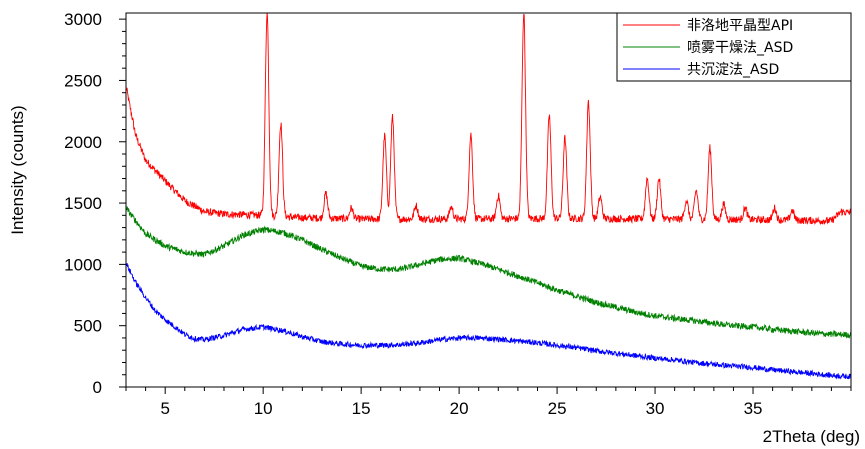 This screenshot has width=865, height=449. I want to click on y-tick-label: 0, so click(97, 387).